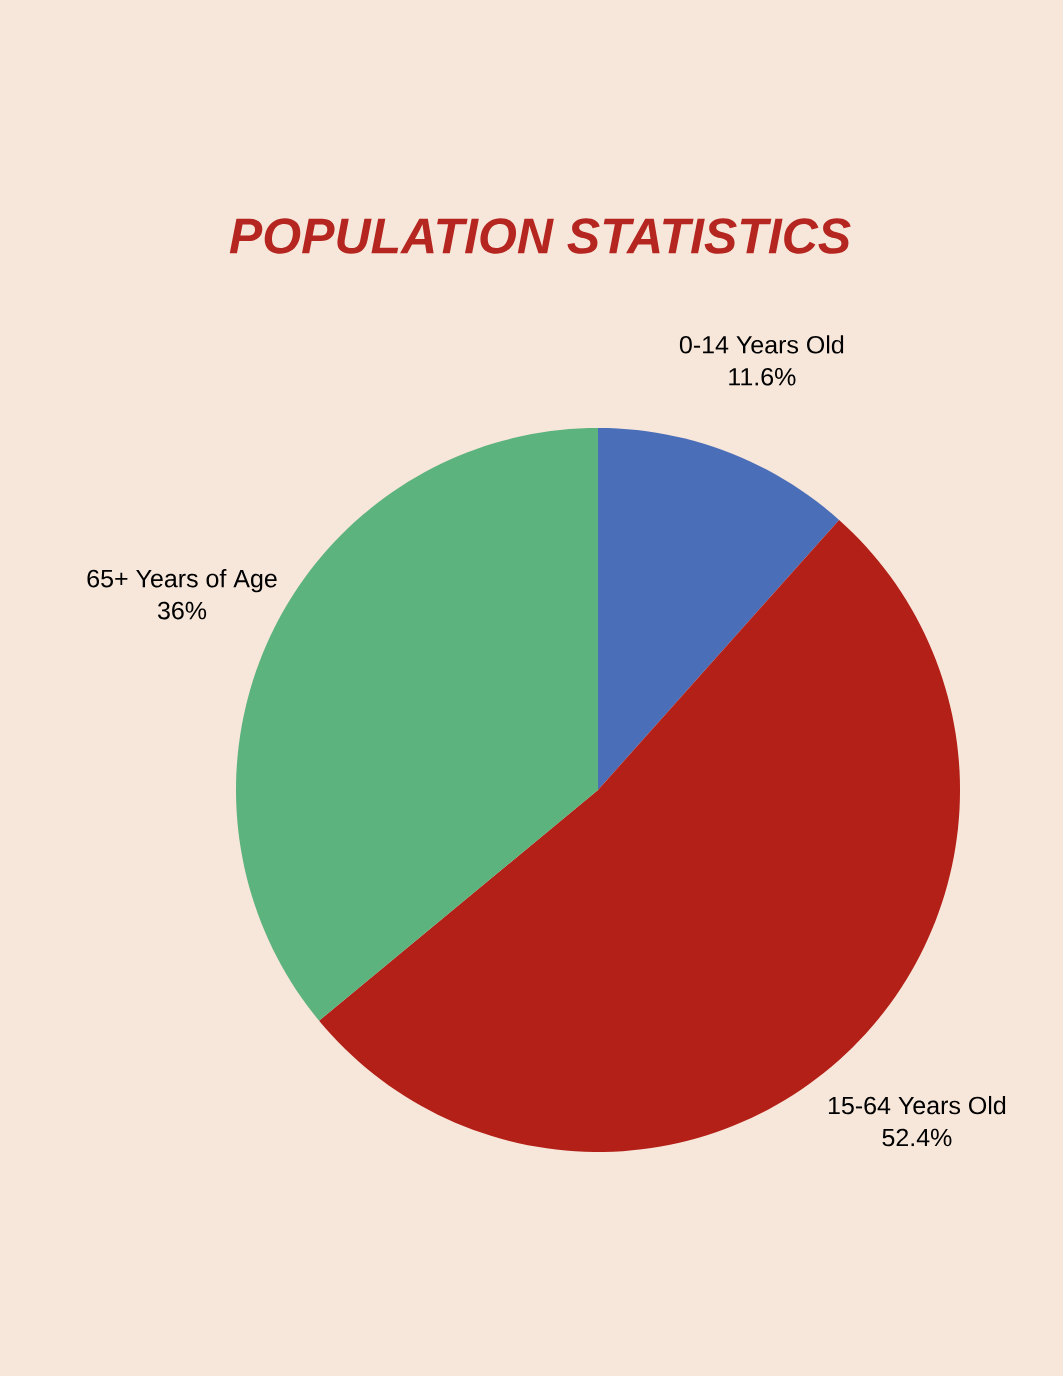 This screenshot has height=1376, width=1063. I want to click on slice-label: 65+ Years of Age, so click(182, 581).